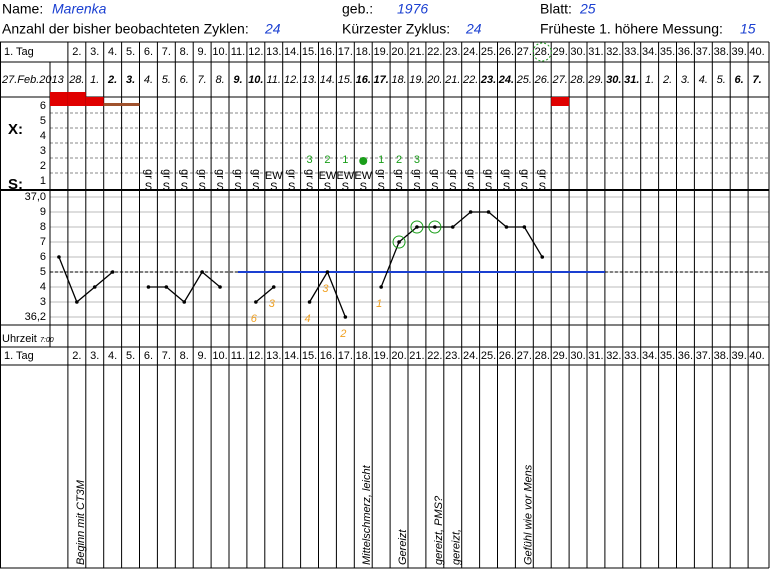 The width and height of the screenshot is (770, 569). What do you see at coordinates (403, 547) in the screenshot?
I see `note: Gereizt` at bounding box center [403, 547].